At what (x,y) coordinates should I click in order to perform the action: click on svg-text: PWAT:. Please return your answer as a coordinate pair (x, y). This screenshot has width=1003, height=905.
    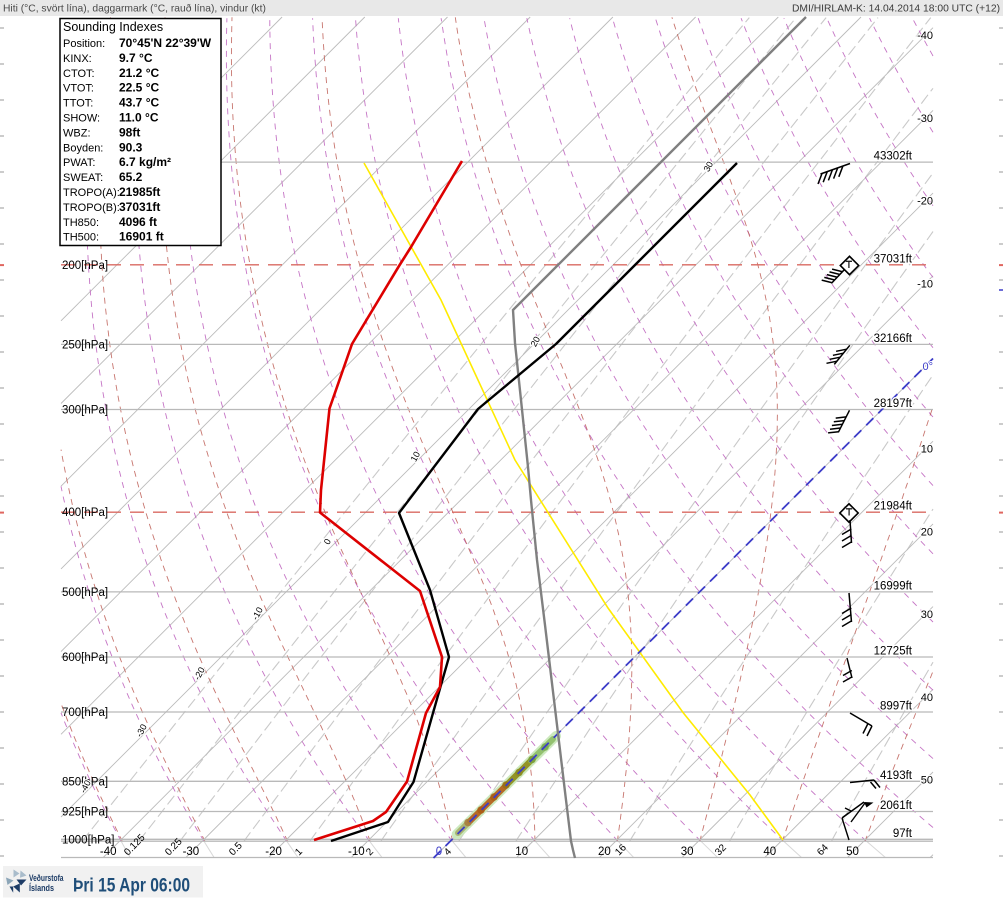
    Looking at the image, I should click on (79, 163).